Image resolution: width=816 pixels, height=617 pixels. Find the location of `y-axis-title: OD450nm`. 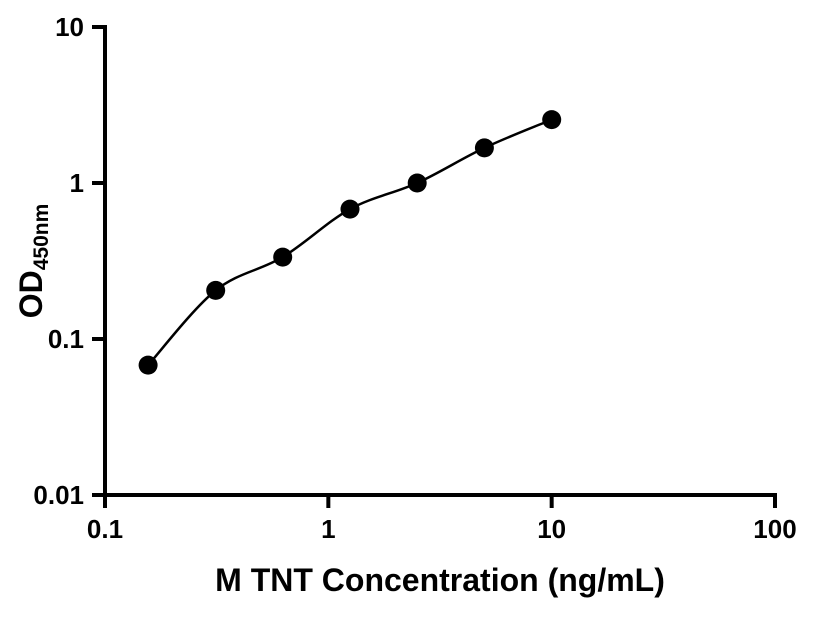

y-axis-title: OD450nm is located at coordinates (33, 261).